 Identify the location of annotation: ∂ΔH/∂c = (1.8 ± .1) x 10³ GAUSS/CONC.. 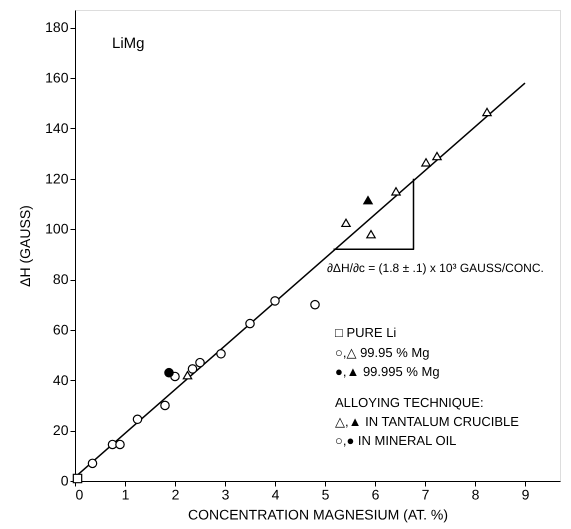
(435, 268).